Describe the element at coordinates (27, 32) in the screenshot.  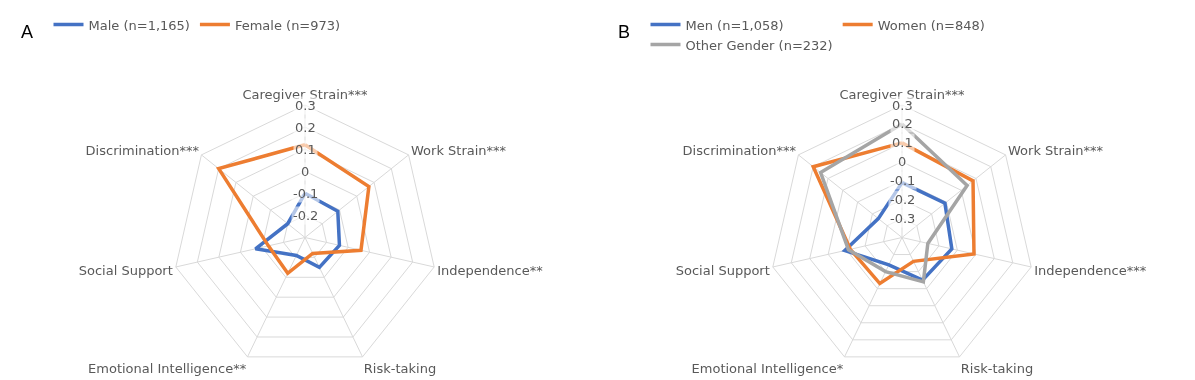
I see `chart-title: A` at that location.